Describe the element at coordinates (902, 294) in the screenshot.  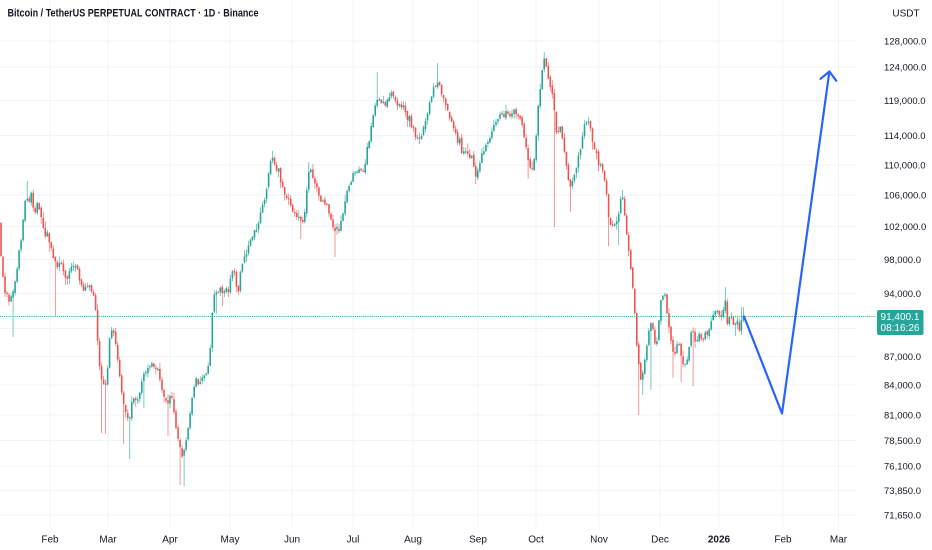
I see `svg-text: 94,000.0` at that location.